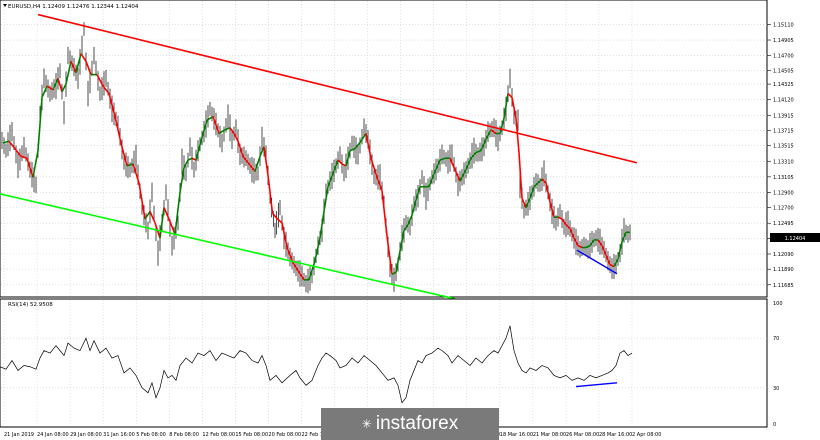 The height and width of the screenshot is (440, 820). I want to click on x-tick-label: 5 Feb 08:00, so click(151, 435).